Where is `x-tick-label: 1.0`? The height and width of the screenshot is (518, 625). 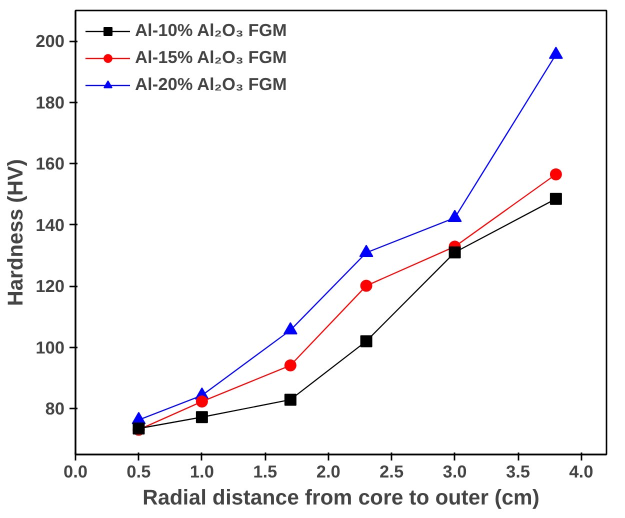
x-tick-label: 1.0 is located at coordinates (202, 472).